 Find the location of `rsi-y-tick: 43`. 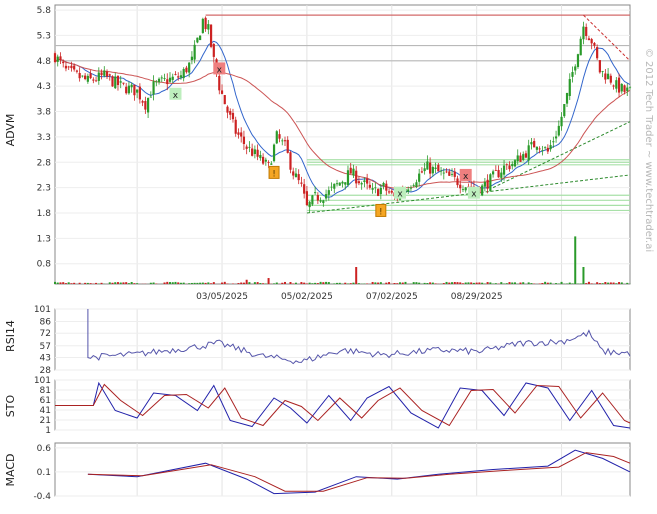

rsi-y-tick: 43 is located at coordinates (45, 358).